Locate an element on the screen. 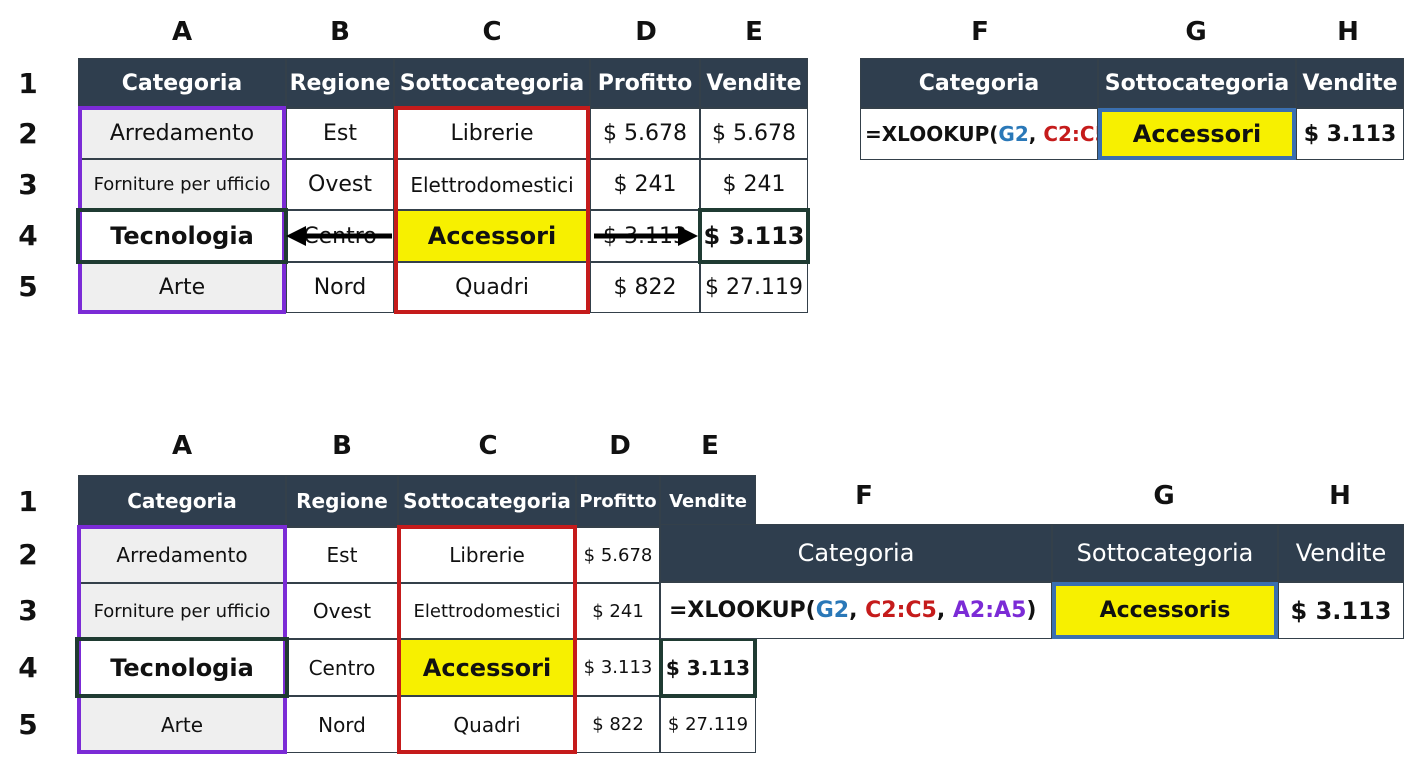 This screenshot has height=768, width=1408. lookup-value-cell-g3: Accessoris is located at coordinates (1165, 610).